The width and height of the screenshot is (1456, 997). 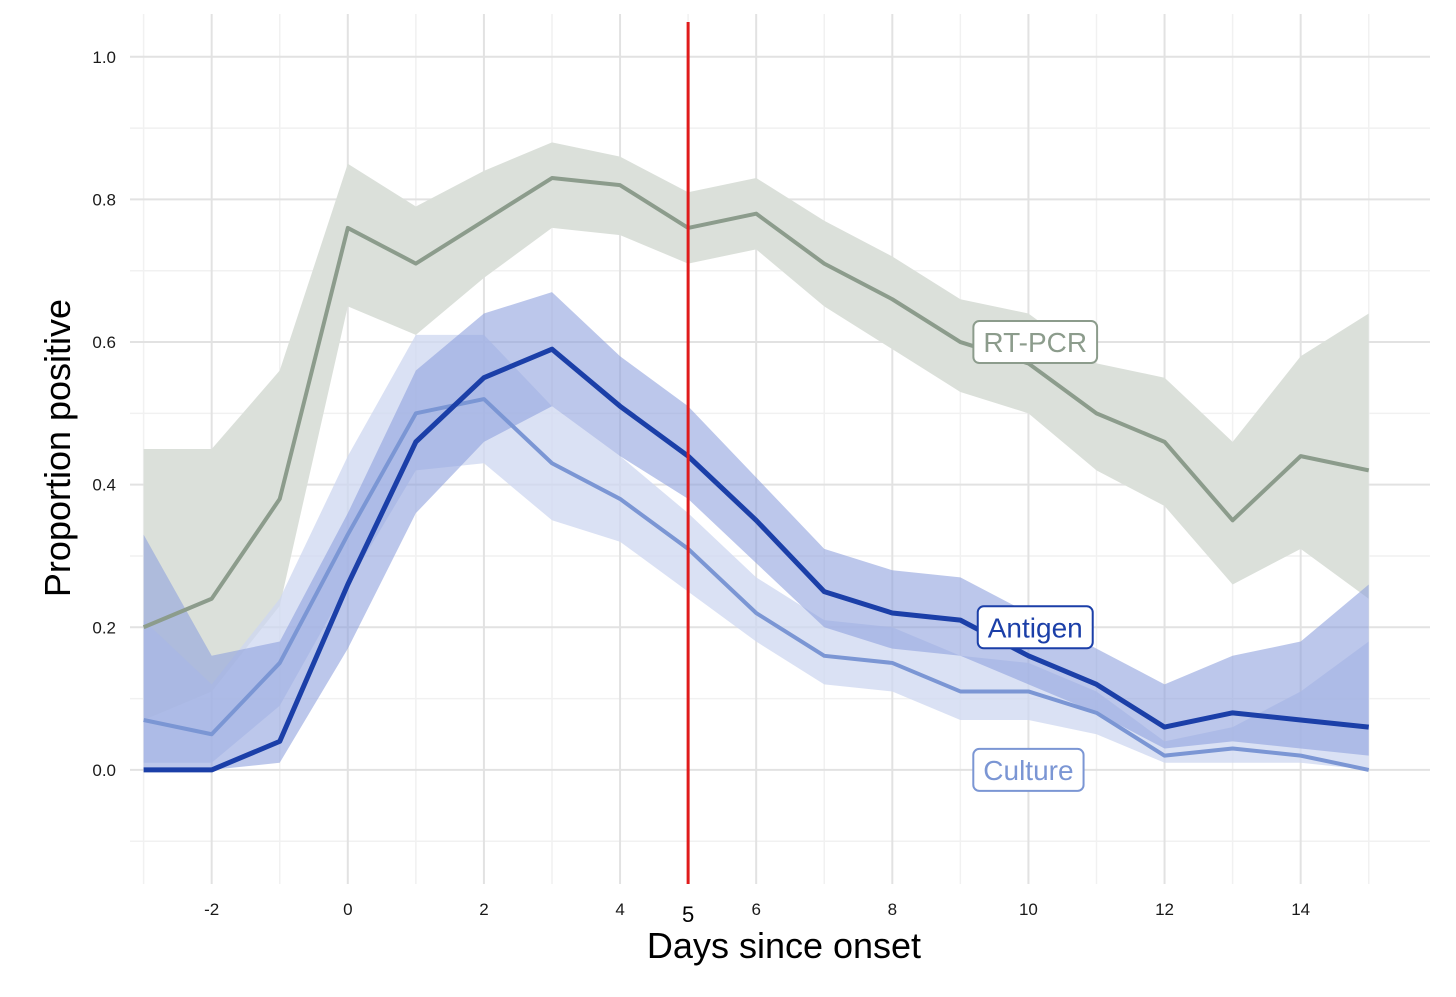 I want to click on x-tick-label: -2, so click(x=211, y=909).